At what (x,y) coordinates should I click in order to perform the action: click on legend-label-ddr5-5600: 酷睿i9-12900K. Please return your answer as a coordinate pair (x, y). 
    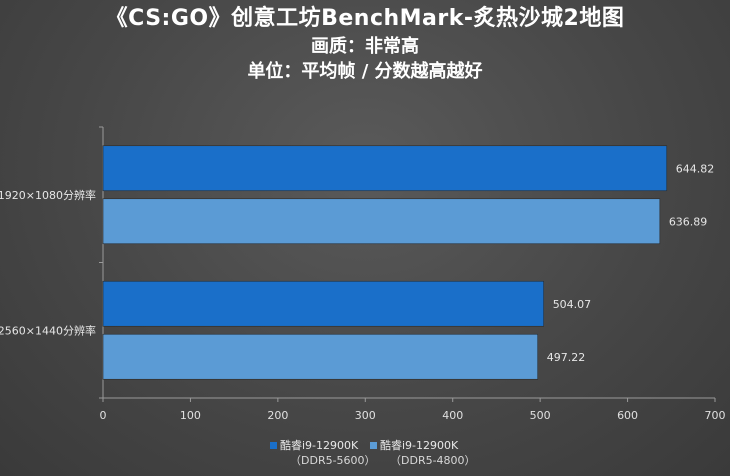
    Looking at the image, I should click on (319, 445).